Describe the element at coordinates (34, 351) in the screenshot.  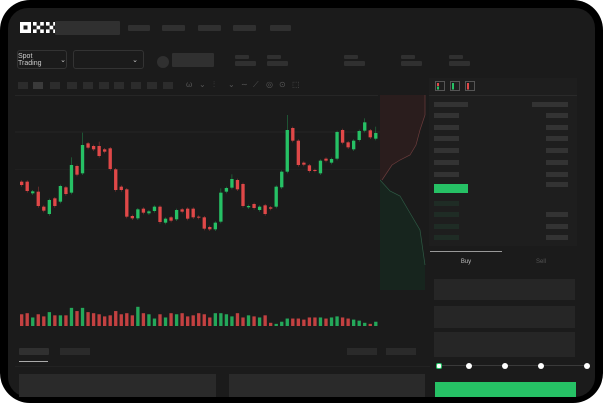
I see `tab-open-orders` at that location.